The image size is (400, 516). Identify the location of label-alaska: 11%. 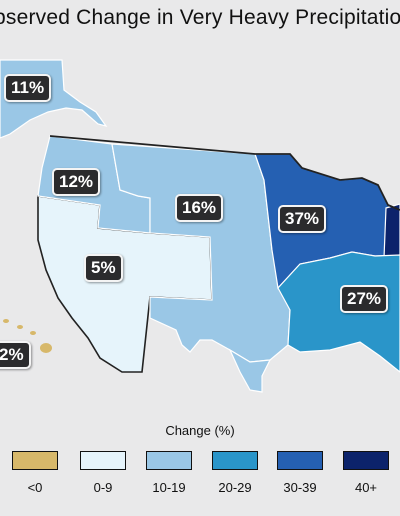
(28, 88).